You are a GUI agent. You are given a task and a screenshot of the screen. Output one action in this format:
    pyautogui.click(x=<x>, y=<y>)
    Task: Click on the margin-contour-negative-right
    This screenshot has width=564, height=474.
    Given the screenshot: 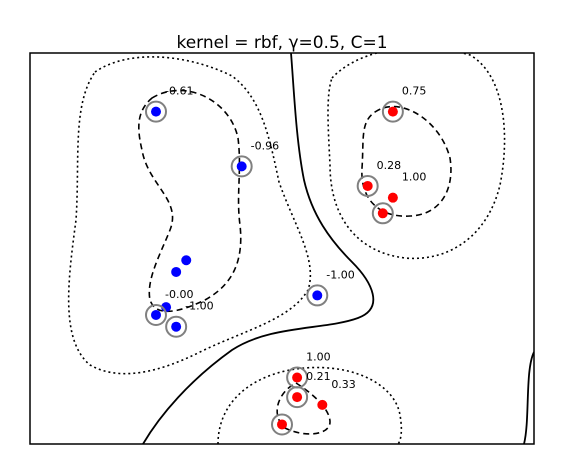 What is the action you would take?
    pyautogui.click(x=416, y=156)
    